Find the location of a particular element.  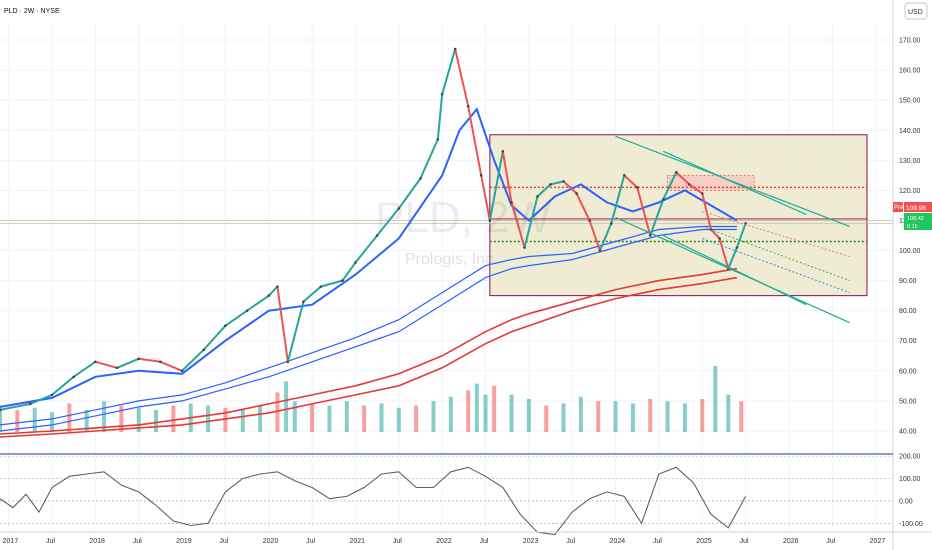

pre-tag-bg is located at coordinates (898, 207).